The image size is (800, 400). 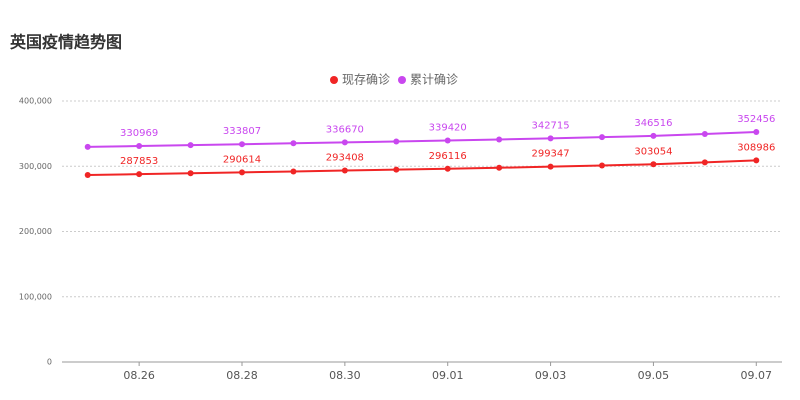 What do you see at coordinates (49, 362) in the screenshot?
I see `y-tick-label: 0` at bounding box center [49, 362].